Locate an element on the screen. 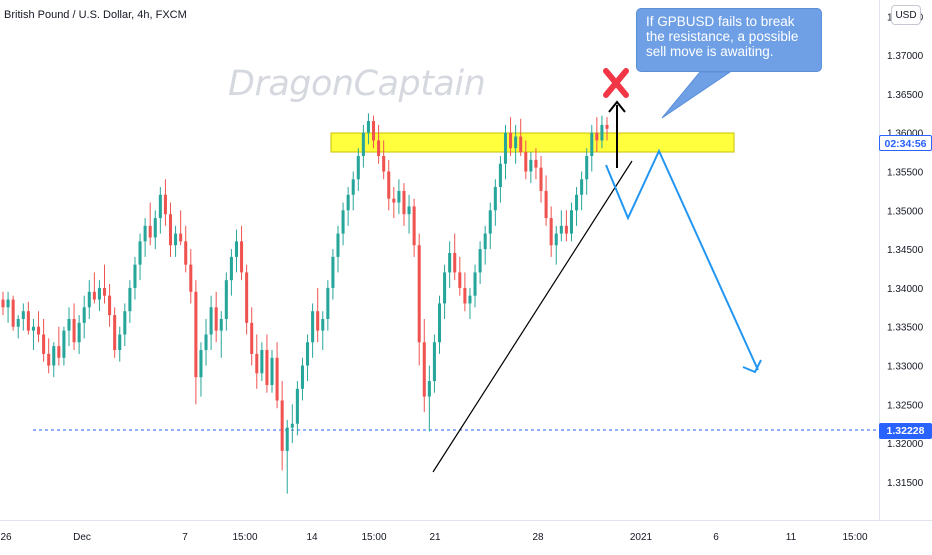 Image resolution: width=932 pixels, height=555 pixels. time-tick-label: 6 is located at coordinates (716, 537).